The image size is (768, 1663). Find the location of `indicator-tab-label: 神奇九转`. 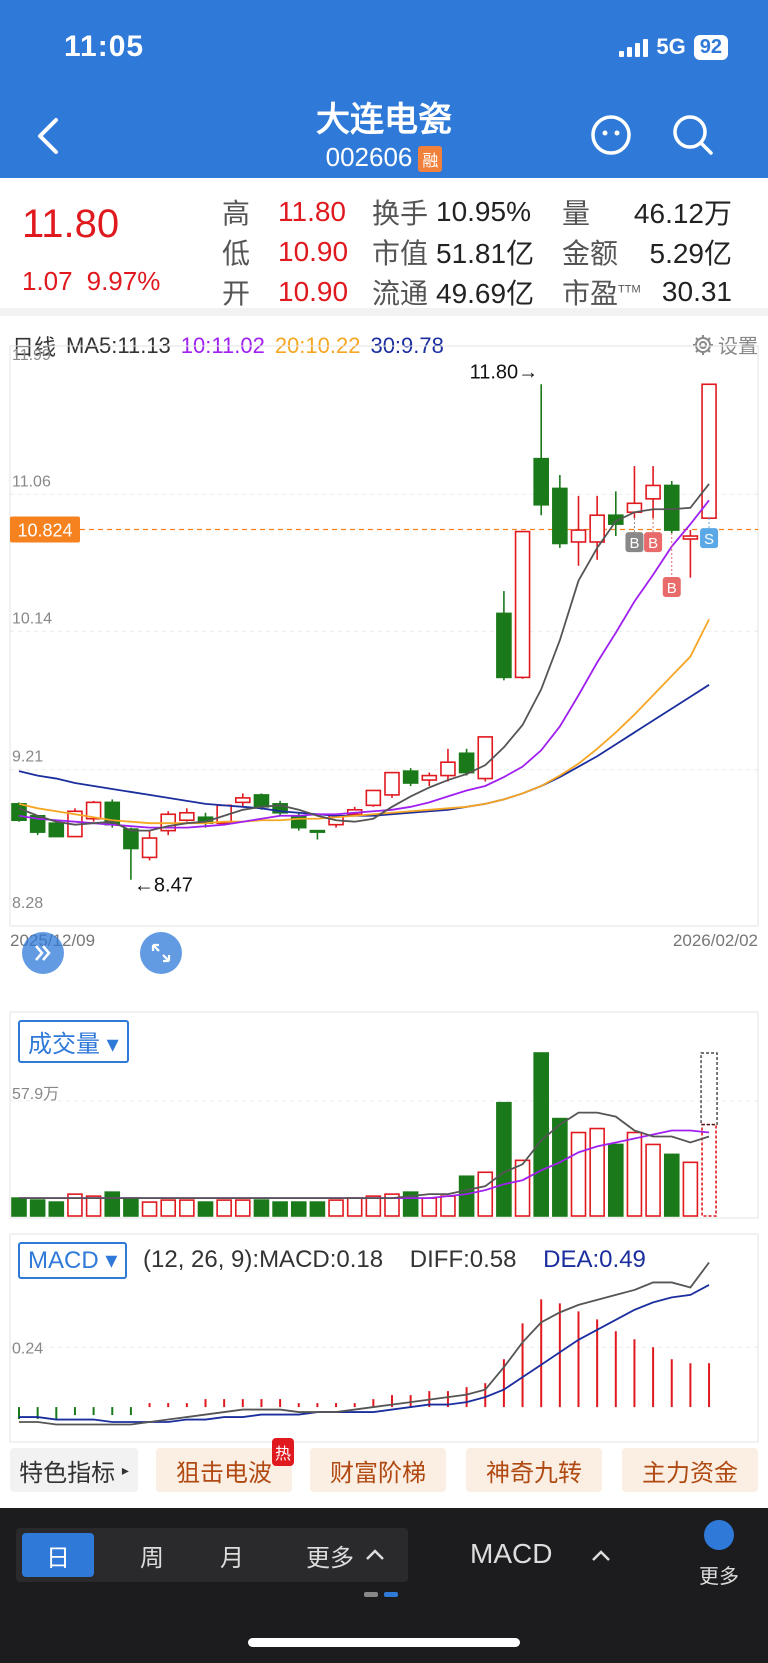

indicator-tab-label: 神奇九转 is located at coordinates (534, 1473).